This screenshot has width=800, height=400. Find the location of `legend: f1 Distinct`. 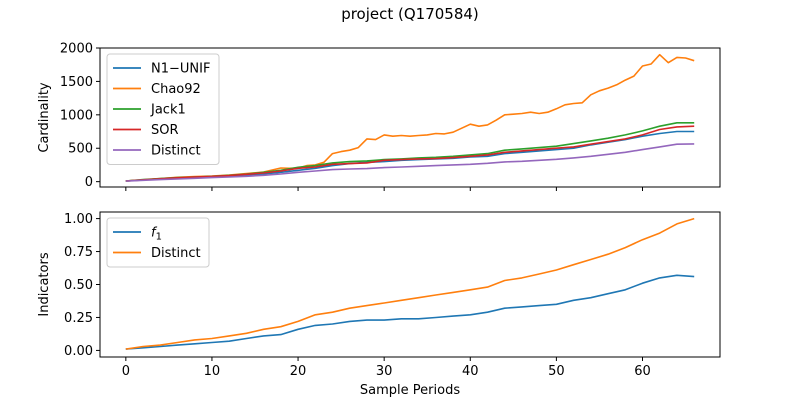

legend: f1 Distinct is located at coordinates (158, 242).